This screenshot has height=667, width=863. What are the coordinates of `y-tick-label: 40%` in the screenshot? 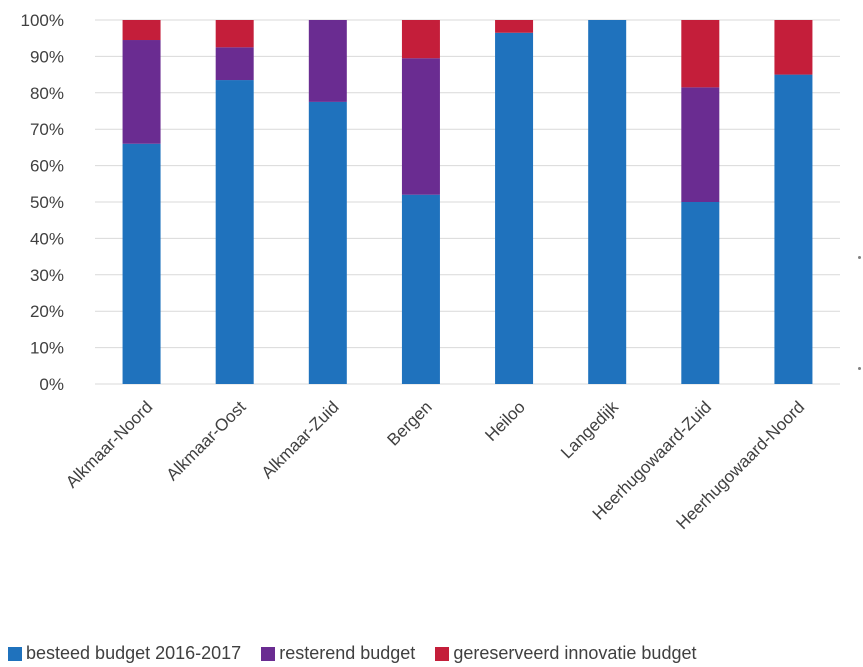 It's located at (47, 238).